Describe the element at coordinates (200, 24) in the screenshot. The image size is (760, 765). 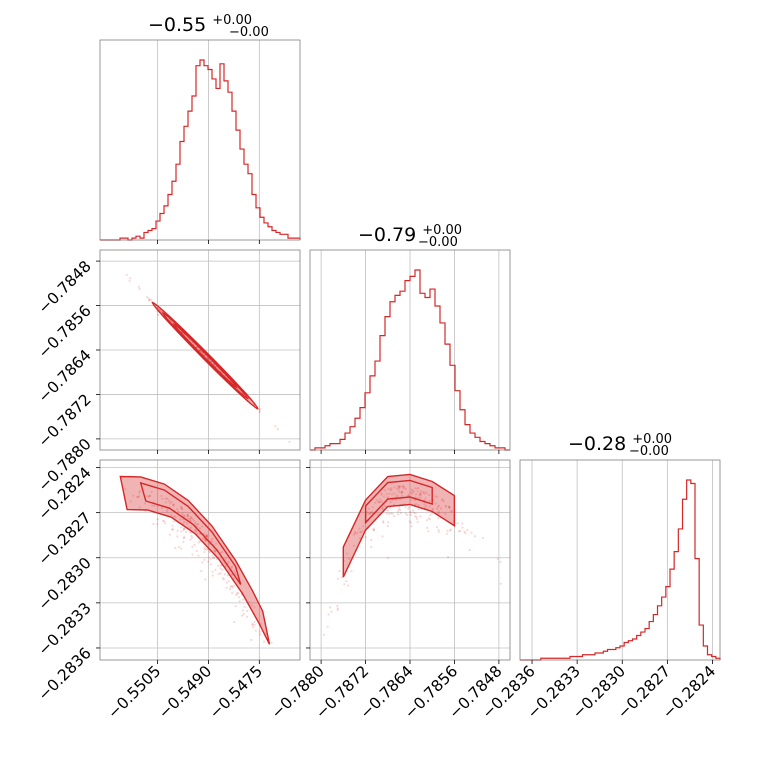
I see `title-p0: −0.55 +0.00` at that location.